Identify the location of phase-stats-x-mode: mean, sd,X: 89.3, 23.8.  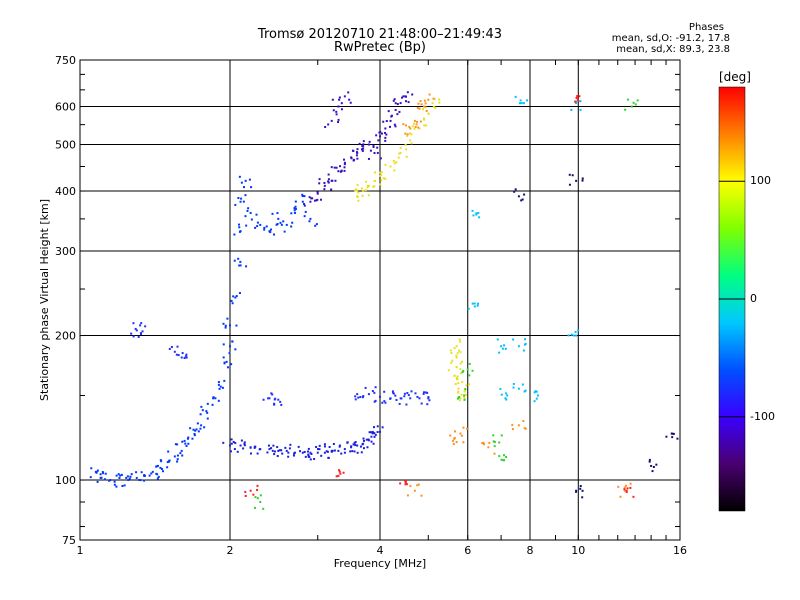
(673, 49).